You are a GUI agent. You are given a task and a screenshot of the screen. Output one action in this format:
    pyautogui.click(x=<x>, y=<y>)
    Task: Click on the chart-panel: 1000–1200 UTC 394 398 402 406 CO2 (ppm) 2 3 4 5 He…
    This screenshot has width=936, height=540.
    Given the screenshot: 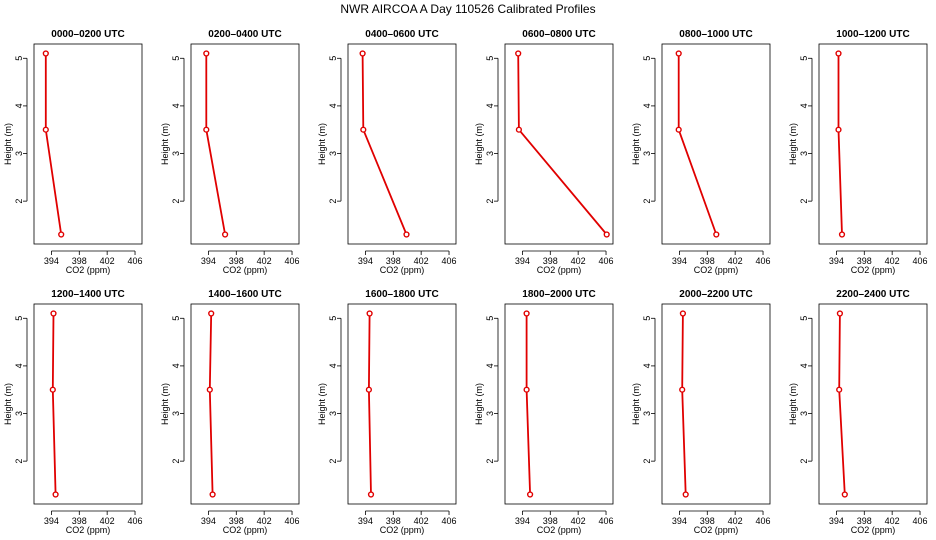 What is the action you would take?
    pyautogui.click(x=858, y=152)
    